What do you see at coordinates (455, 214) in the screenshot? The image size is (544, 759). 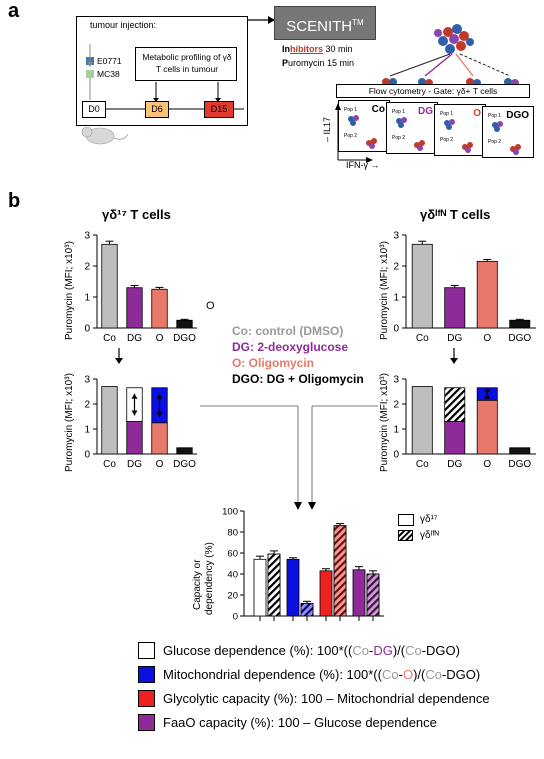 I see `gdifn-title: γδᴵᶠᴺ T cells` at bounding box center [455, 214].